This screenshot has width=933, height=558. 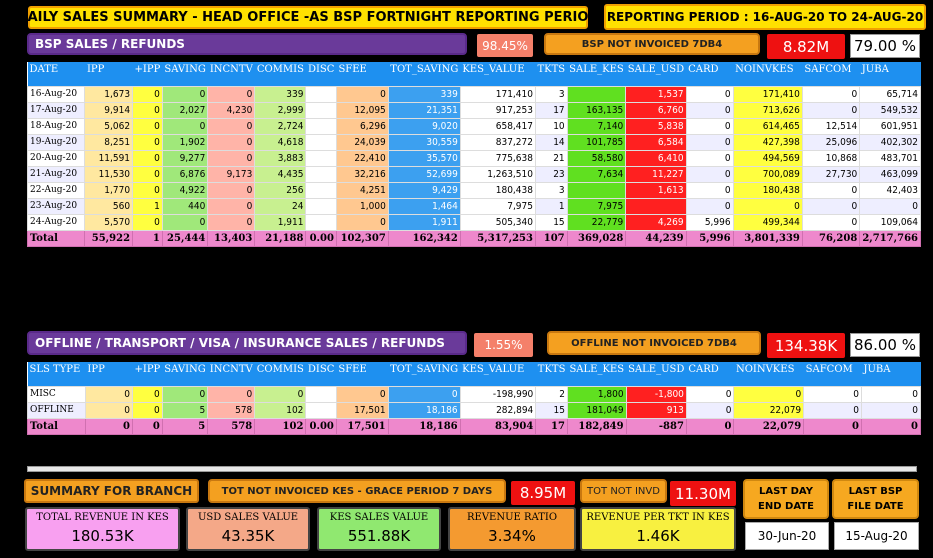 I want to click on bsp-cell-tot-saving: 21,351, so click(x=424, y=110).